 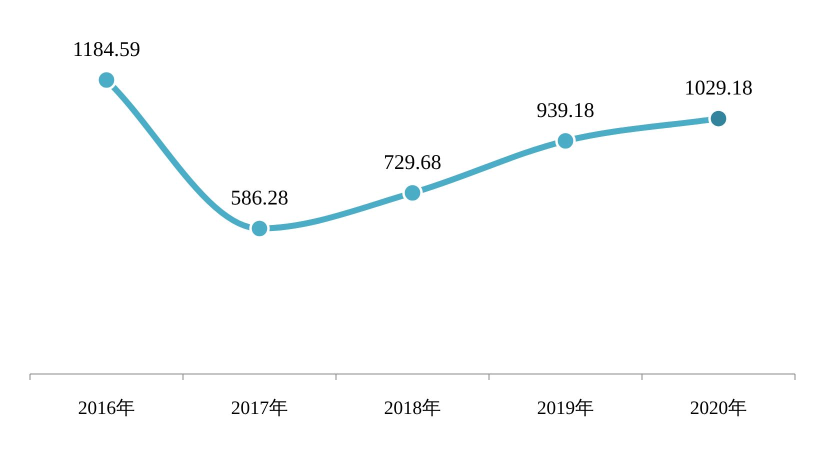 I want to click on x-tick-label: 2020年, so click(x=718, y=408).